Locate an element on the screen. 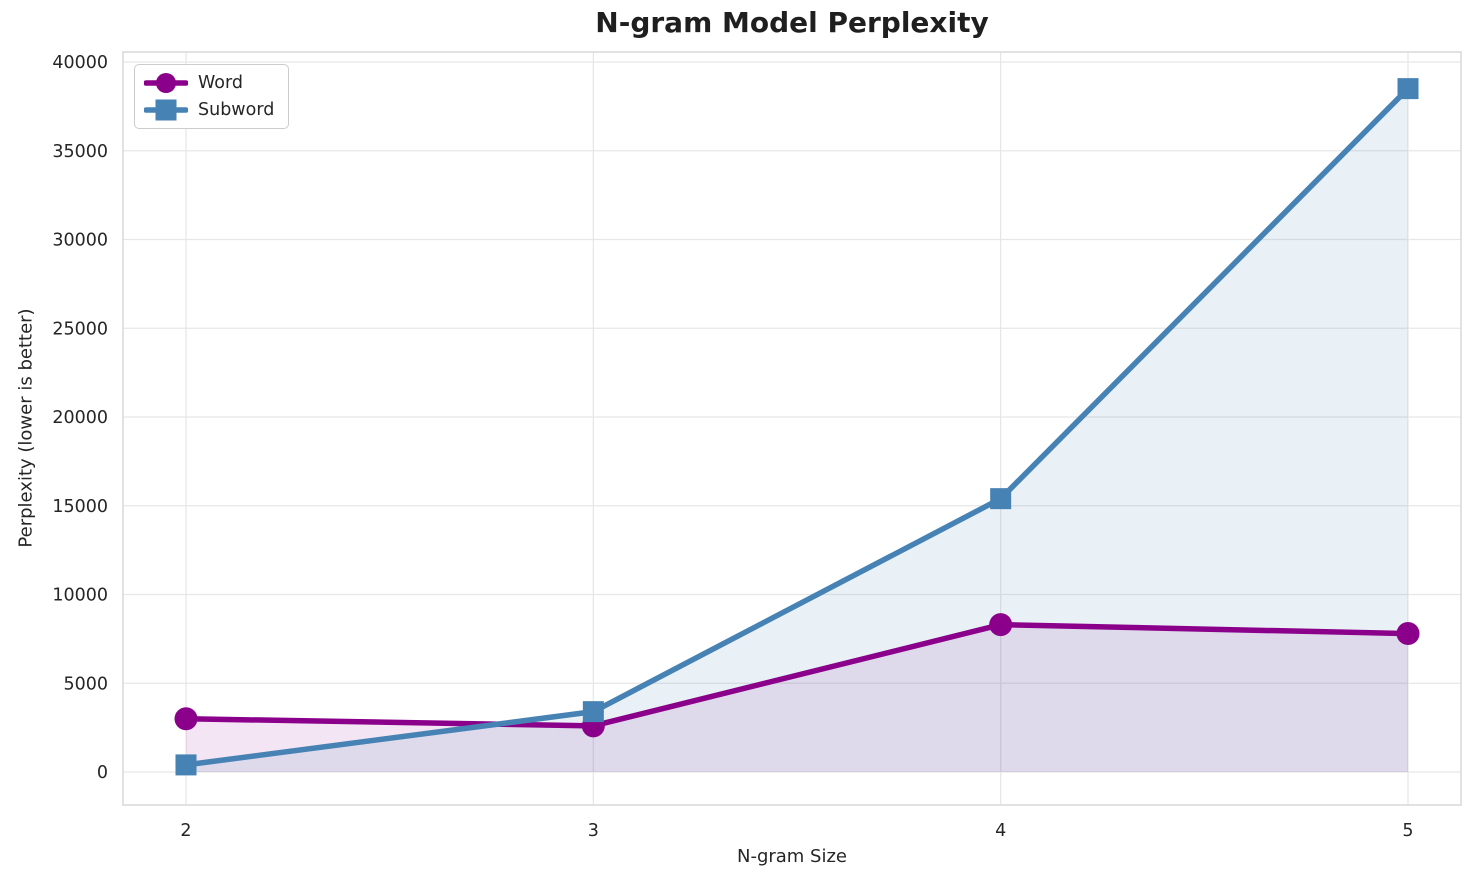 This screenshot has height=885, width=1484. legend-label-subword: Subword is located at coordinates (236, 110).